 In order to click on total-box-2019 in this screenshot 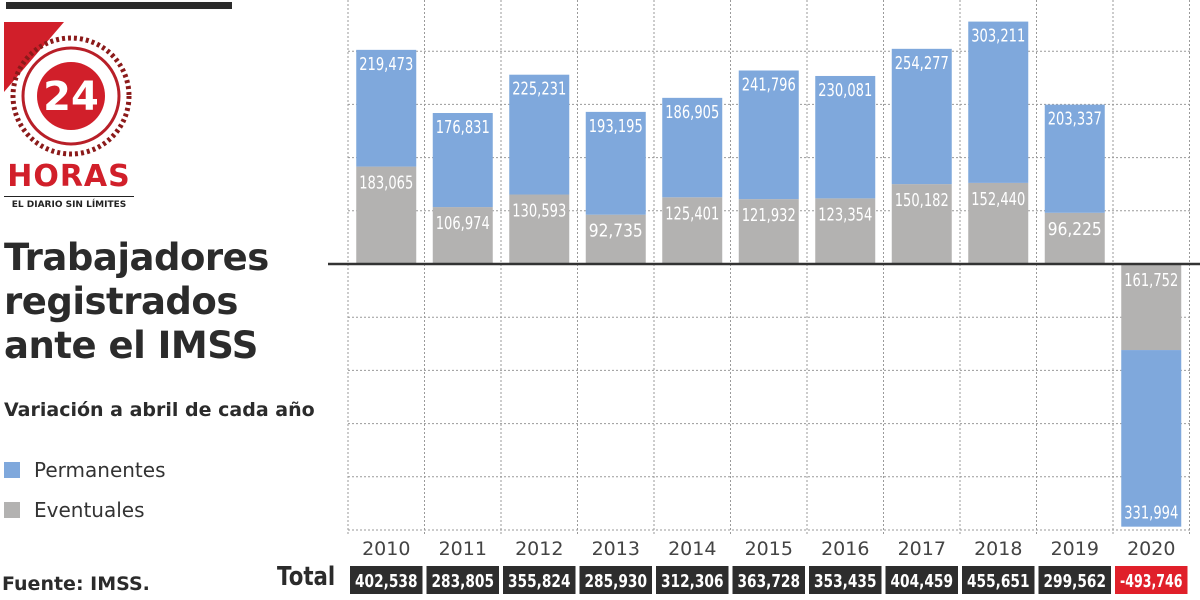, I will do `click(1074, 580)`.